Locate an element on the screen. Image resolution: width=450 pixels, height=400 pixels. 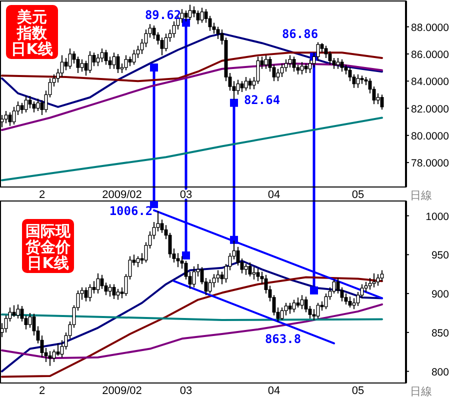
y-tick-label: 950 is located at coordinates (440, 256).